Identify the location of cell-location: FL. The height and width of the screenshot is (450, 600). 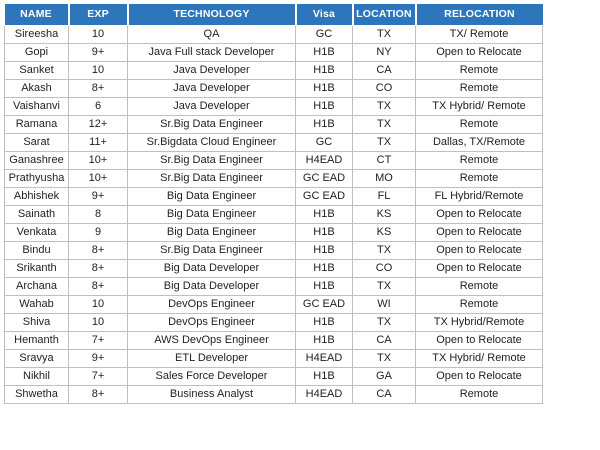
(384, 196).